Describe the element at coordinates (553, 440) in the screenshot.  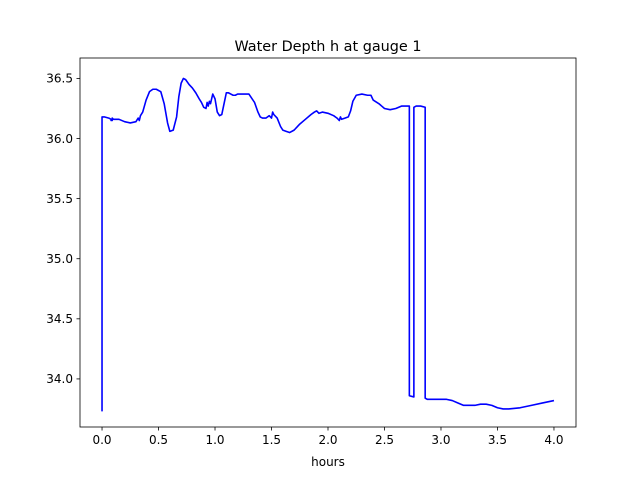
I see `x-tick-label: 4.0` at that location.